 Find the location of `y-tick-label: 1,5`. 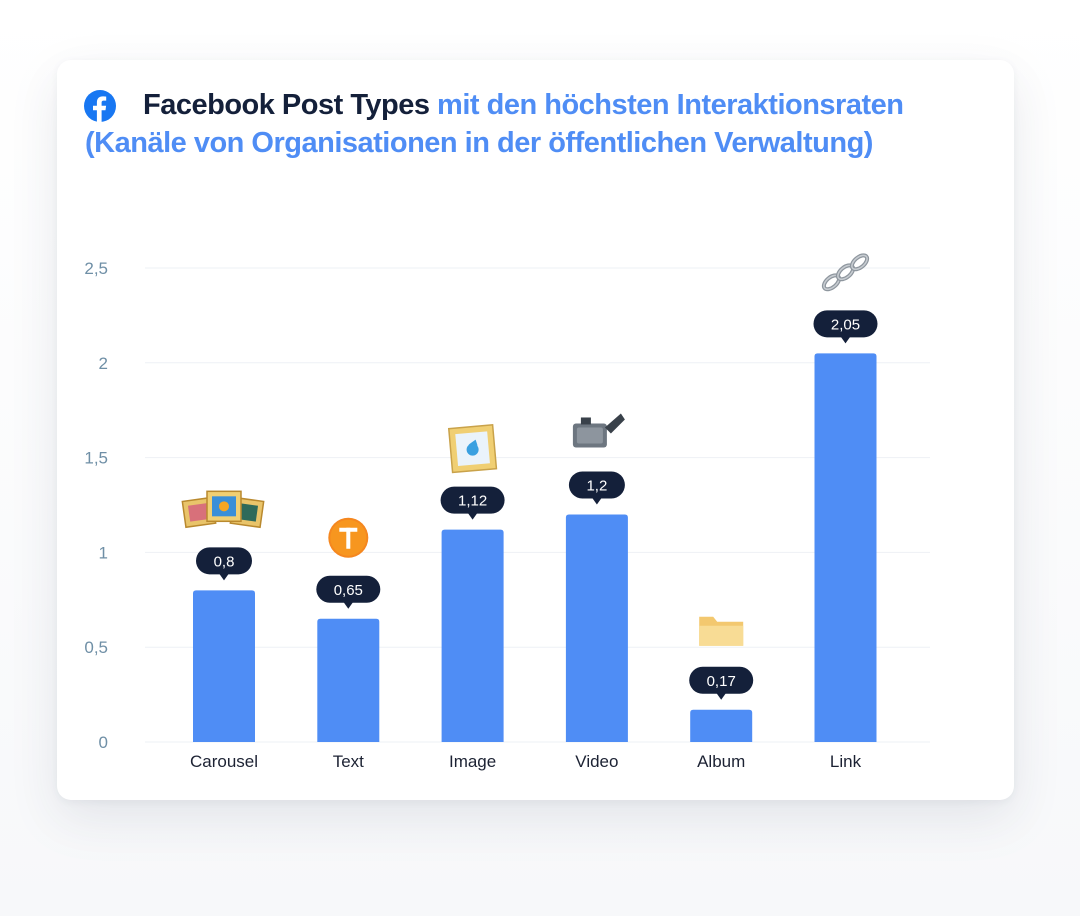

y-tick-label: 1,5 is located at coordinates (96, 458).